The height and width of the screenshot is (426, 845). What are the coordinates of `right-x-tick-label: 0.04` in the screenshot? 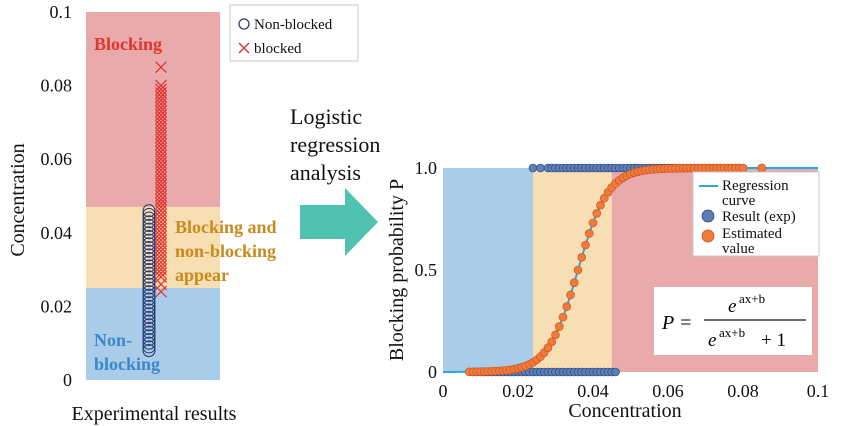 It's located at (593, 391).